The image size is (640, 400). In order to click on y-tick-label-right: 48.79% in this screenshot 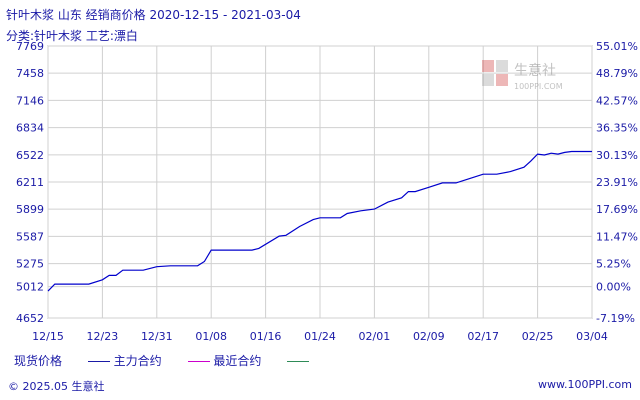, I will do `click(617, 73)`.